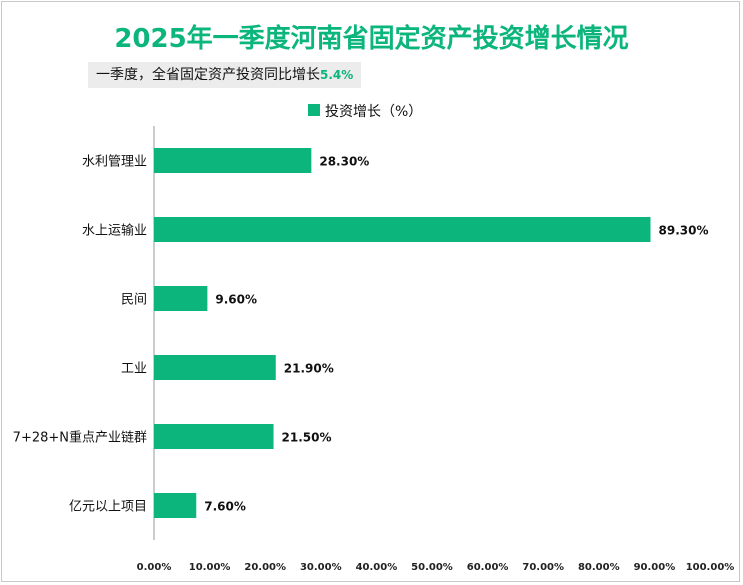  Describe the element at coordinates (371, 39) in the screenshot. I see `chart-title: 2025年一季度河南省固定资产投资增长情况` at that location.